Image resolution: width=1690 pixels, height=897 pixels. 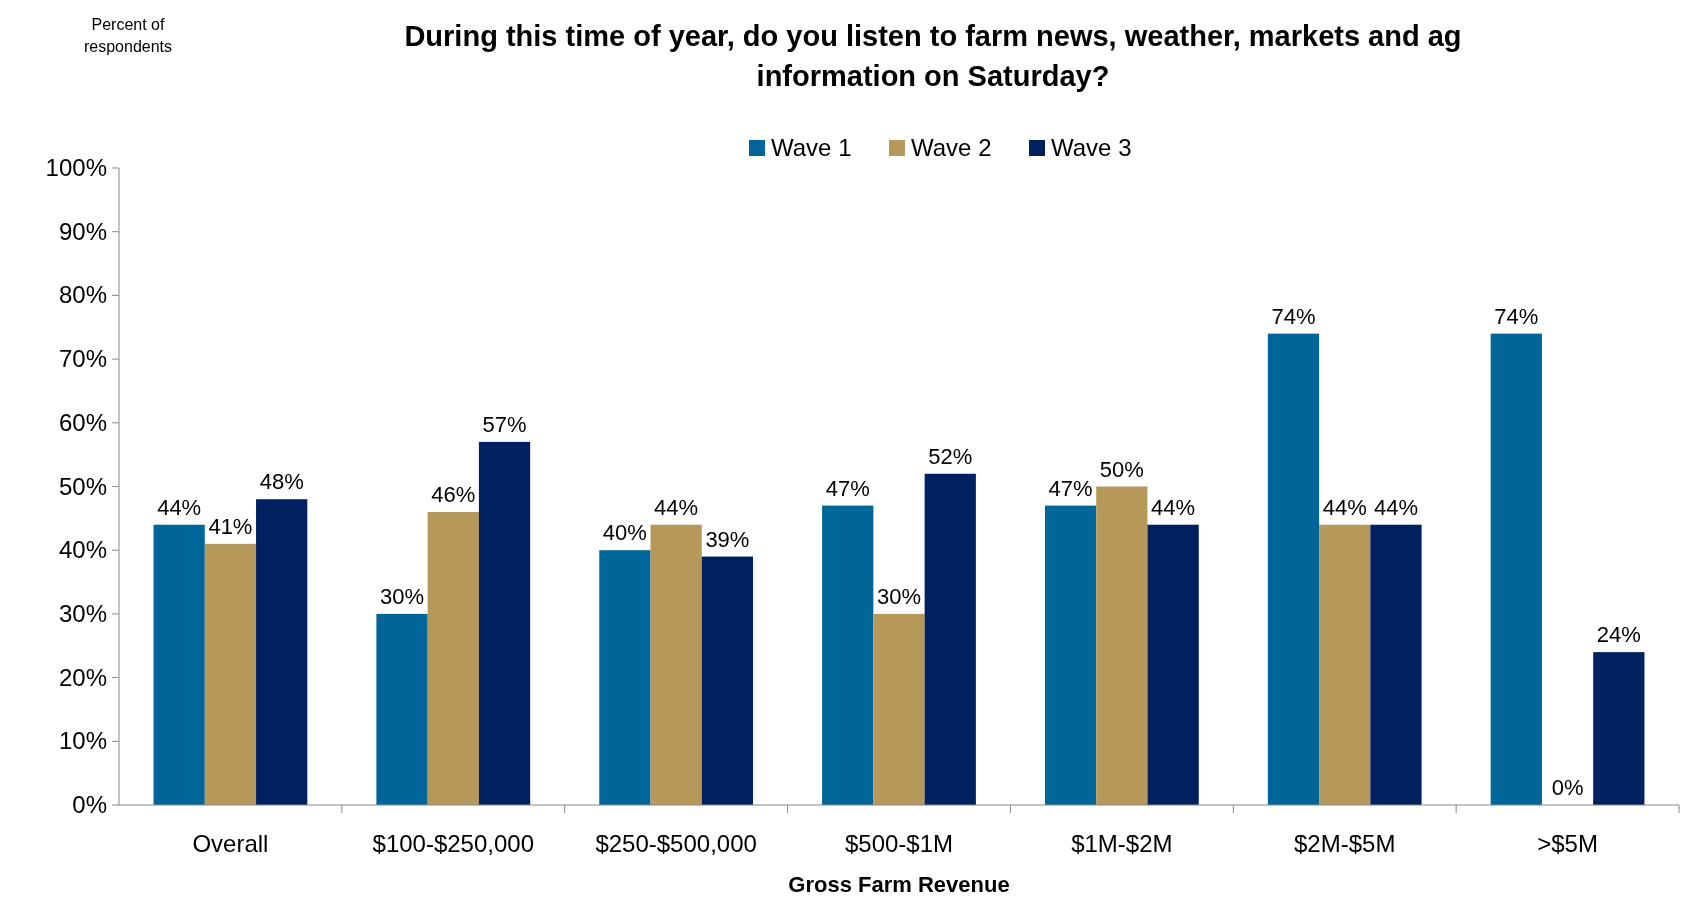 What do you see at coordinates (933, 56) in the screenshot?
I see `chart-title: During this time of year, do you listen to farm news, weather, markets and ag information on Saturday?` at bounding box center [933, 56].